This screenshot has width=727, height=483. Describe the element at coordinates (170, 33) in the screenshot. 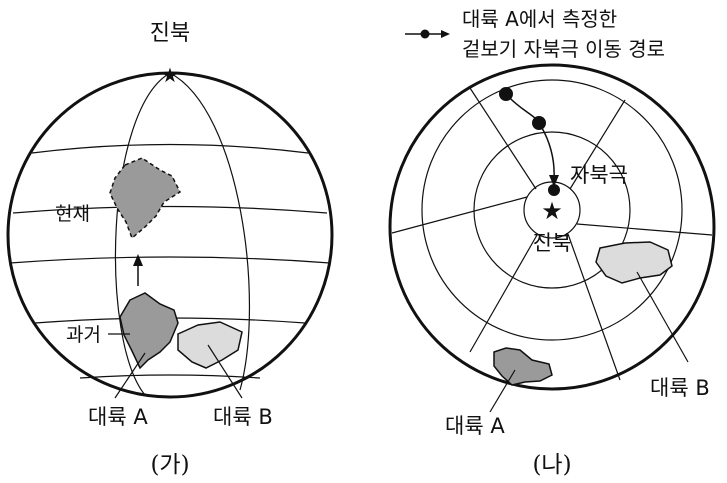

I see `globe-a-north-label: 진북` at that location.